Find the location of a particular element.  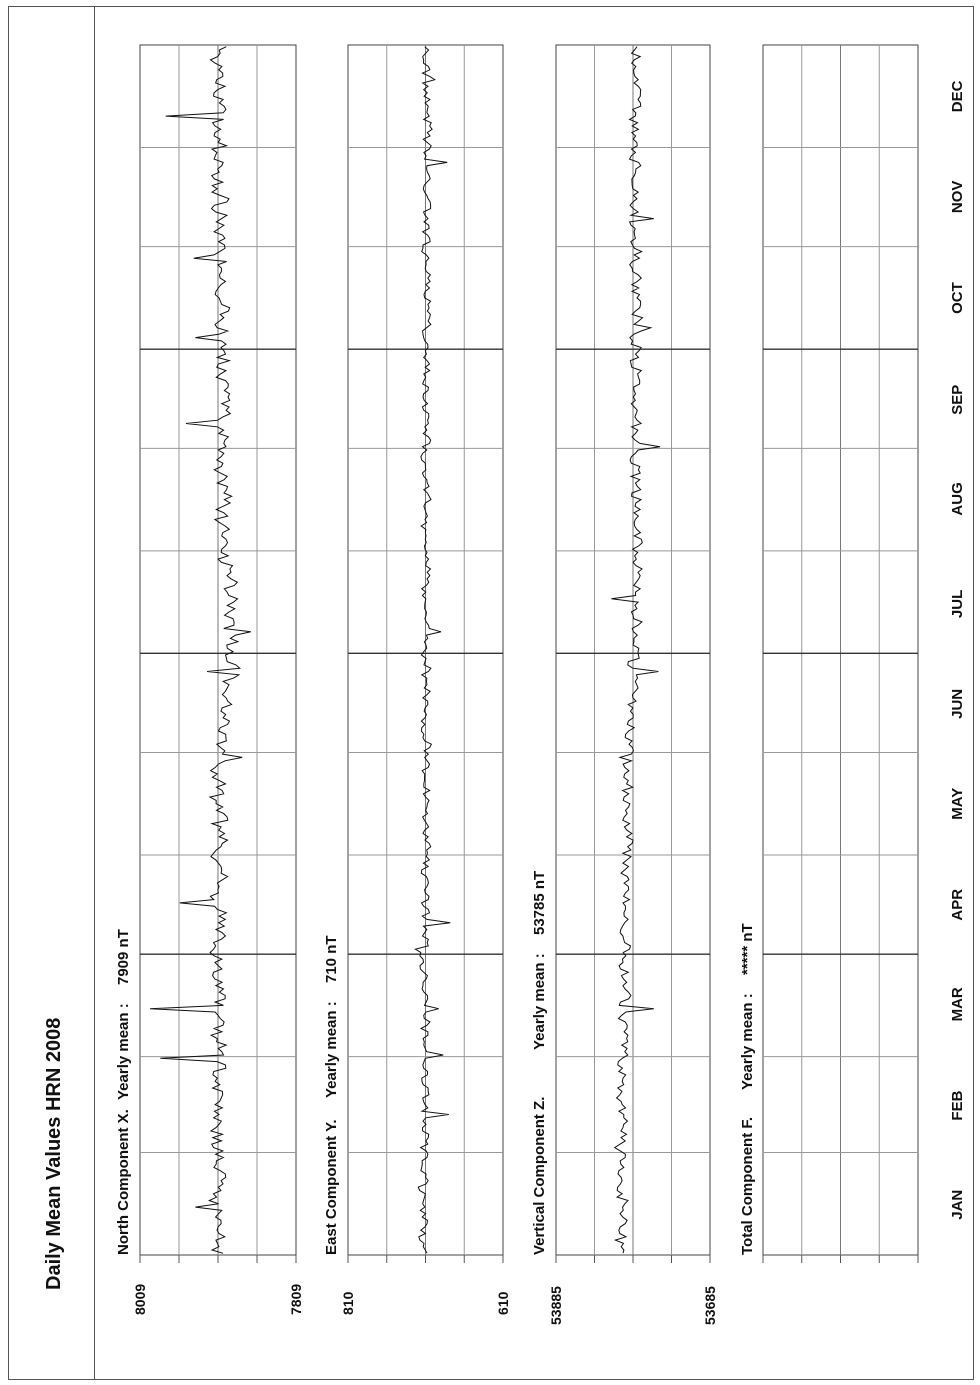

axis-max-label: 8009 is located at coordinates (140, 1299).